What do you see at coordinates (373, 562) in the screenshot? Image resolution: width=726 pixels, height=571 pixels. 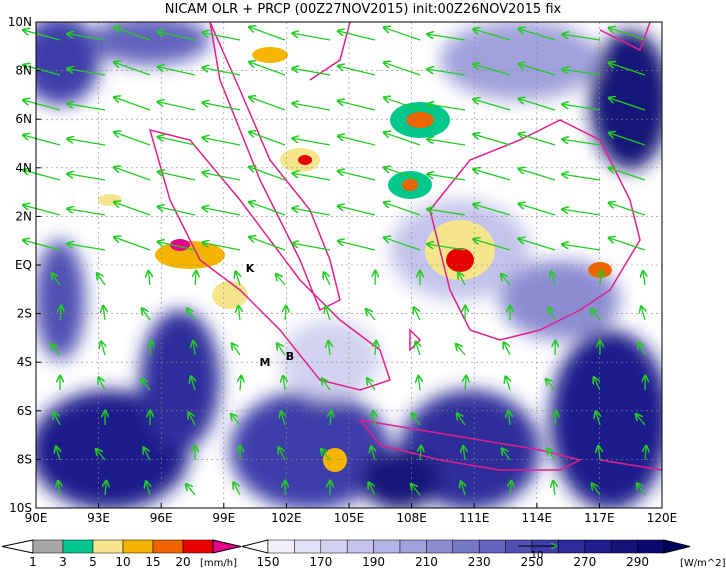 I see `colorbar-label: 190` at bounding box center [373, 562].